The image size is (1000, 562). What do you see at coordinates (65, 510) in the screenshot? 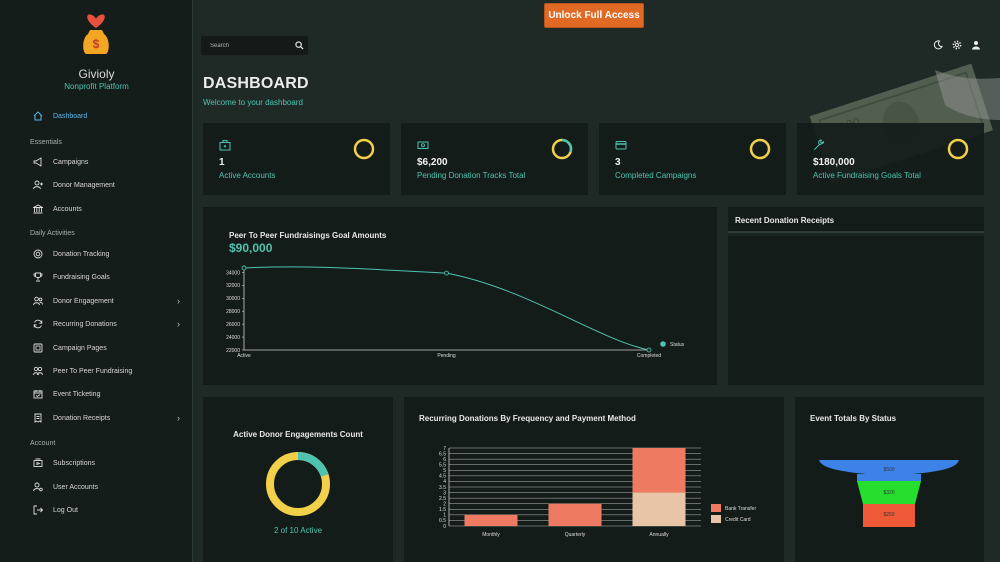
I see `sidebar-item-label: Log Out` at bounding box center [65, 510].